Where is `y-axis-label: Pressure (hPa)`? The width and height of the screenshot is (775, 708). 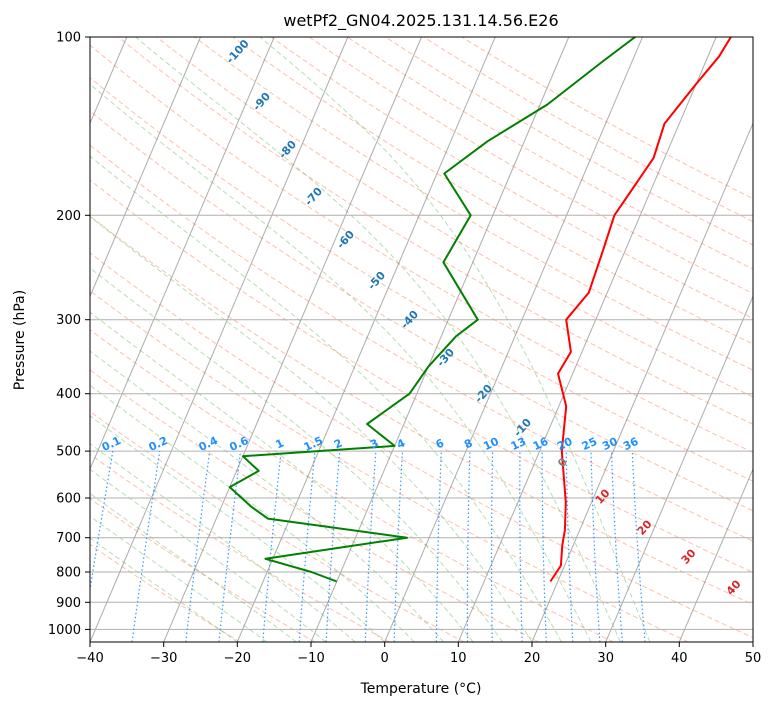 y-axis-label: Pressure (hPa) is located at coordinates (20, 340).